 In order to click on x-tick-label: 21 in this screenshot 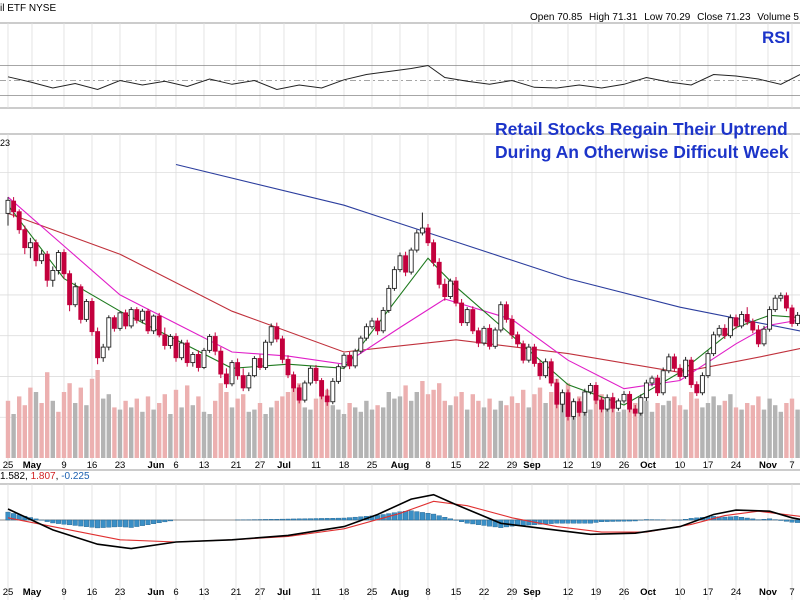, I will do `click(236, 592)`.